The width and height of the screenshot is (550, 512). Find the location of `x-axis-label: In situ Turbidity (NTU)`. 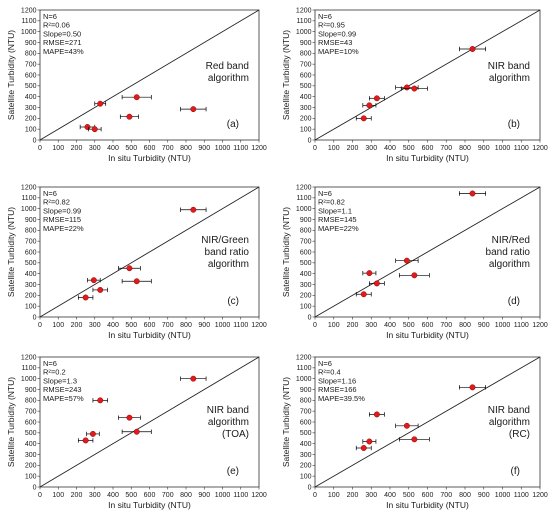

x-axis-label: In situ Turbidity (NTU) is located at coordinates (149, 158).